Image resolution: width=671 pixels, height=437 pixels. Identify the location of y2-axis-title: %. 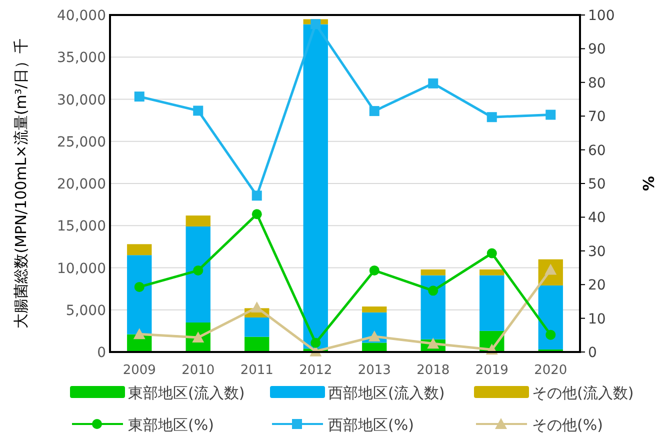
(648, 184).